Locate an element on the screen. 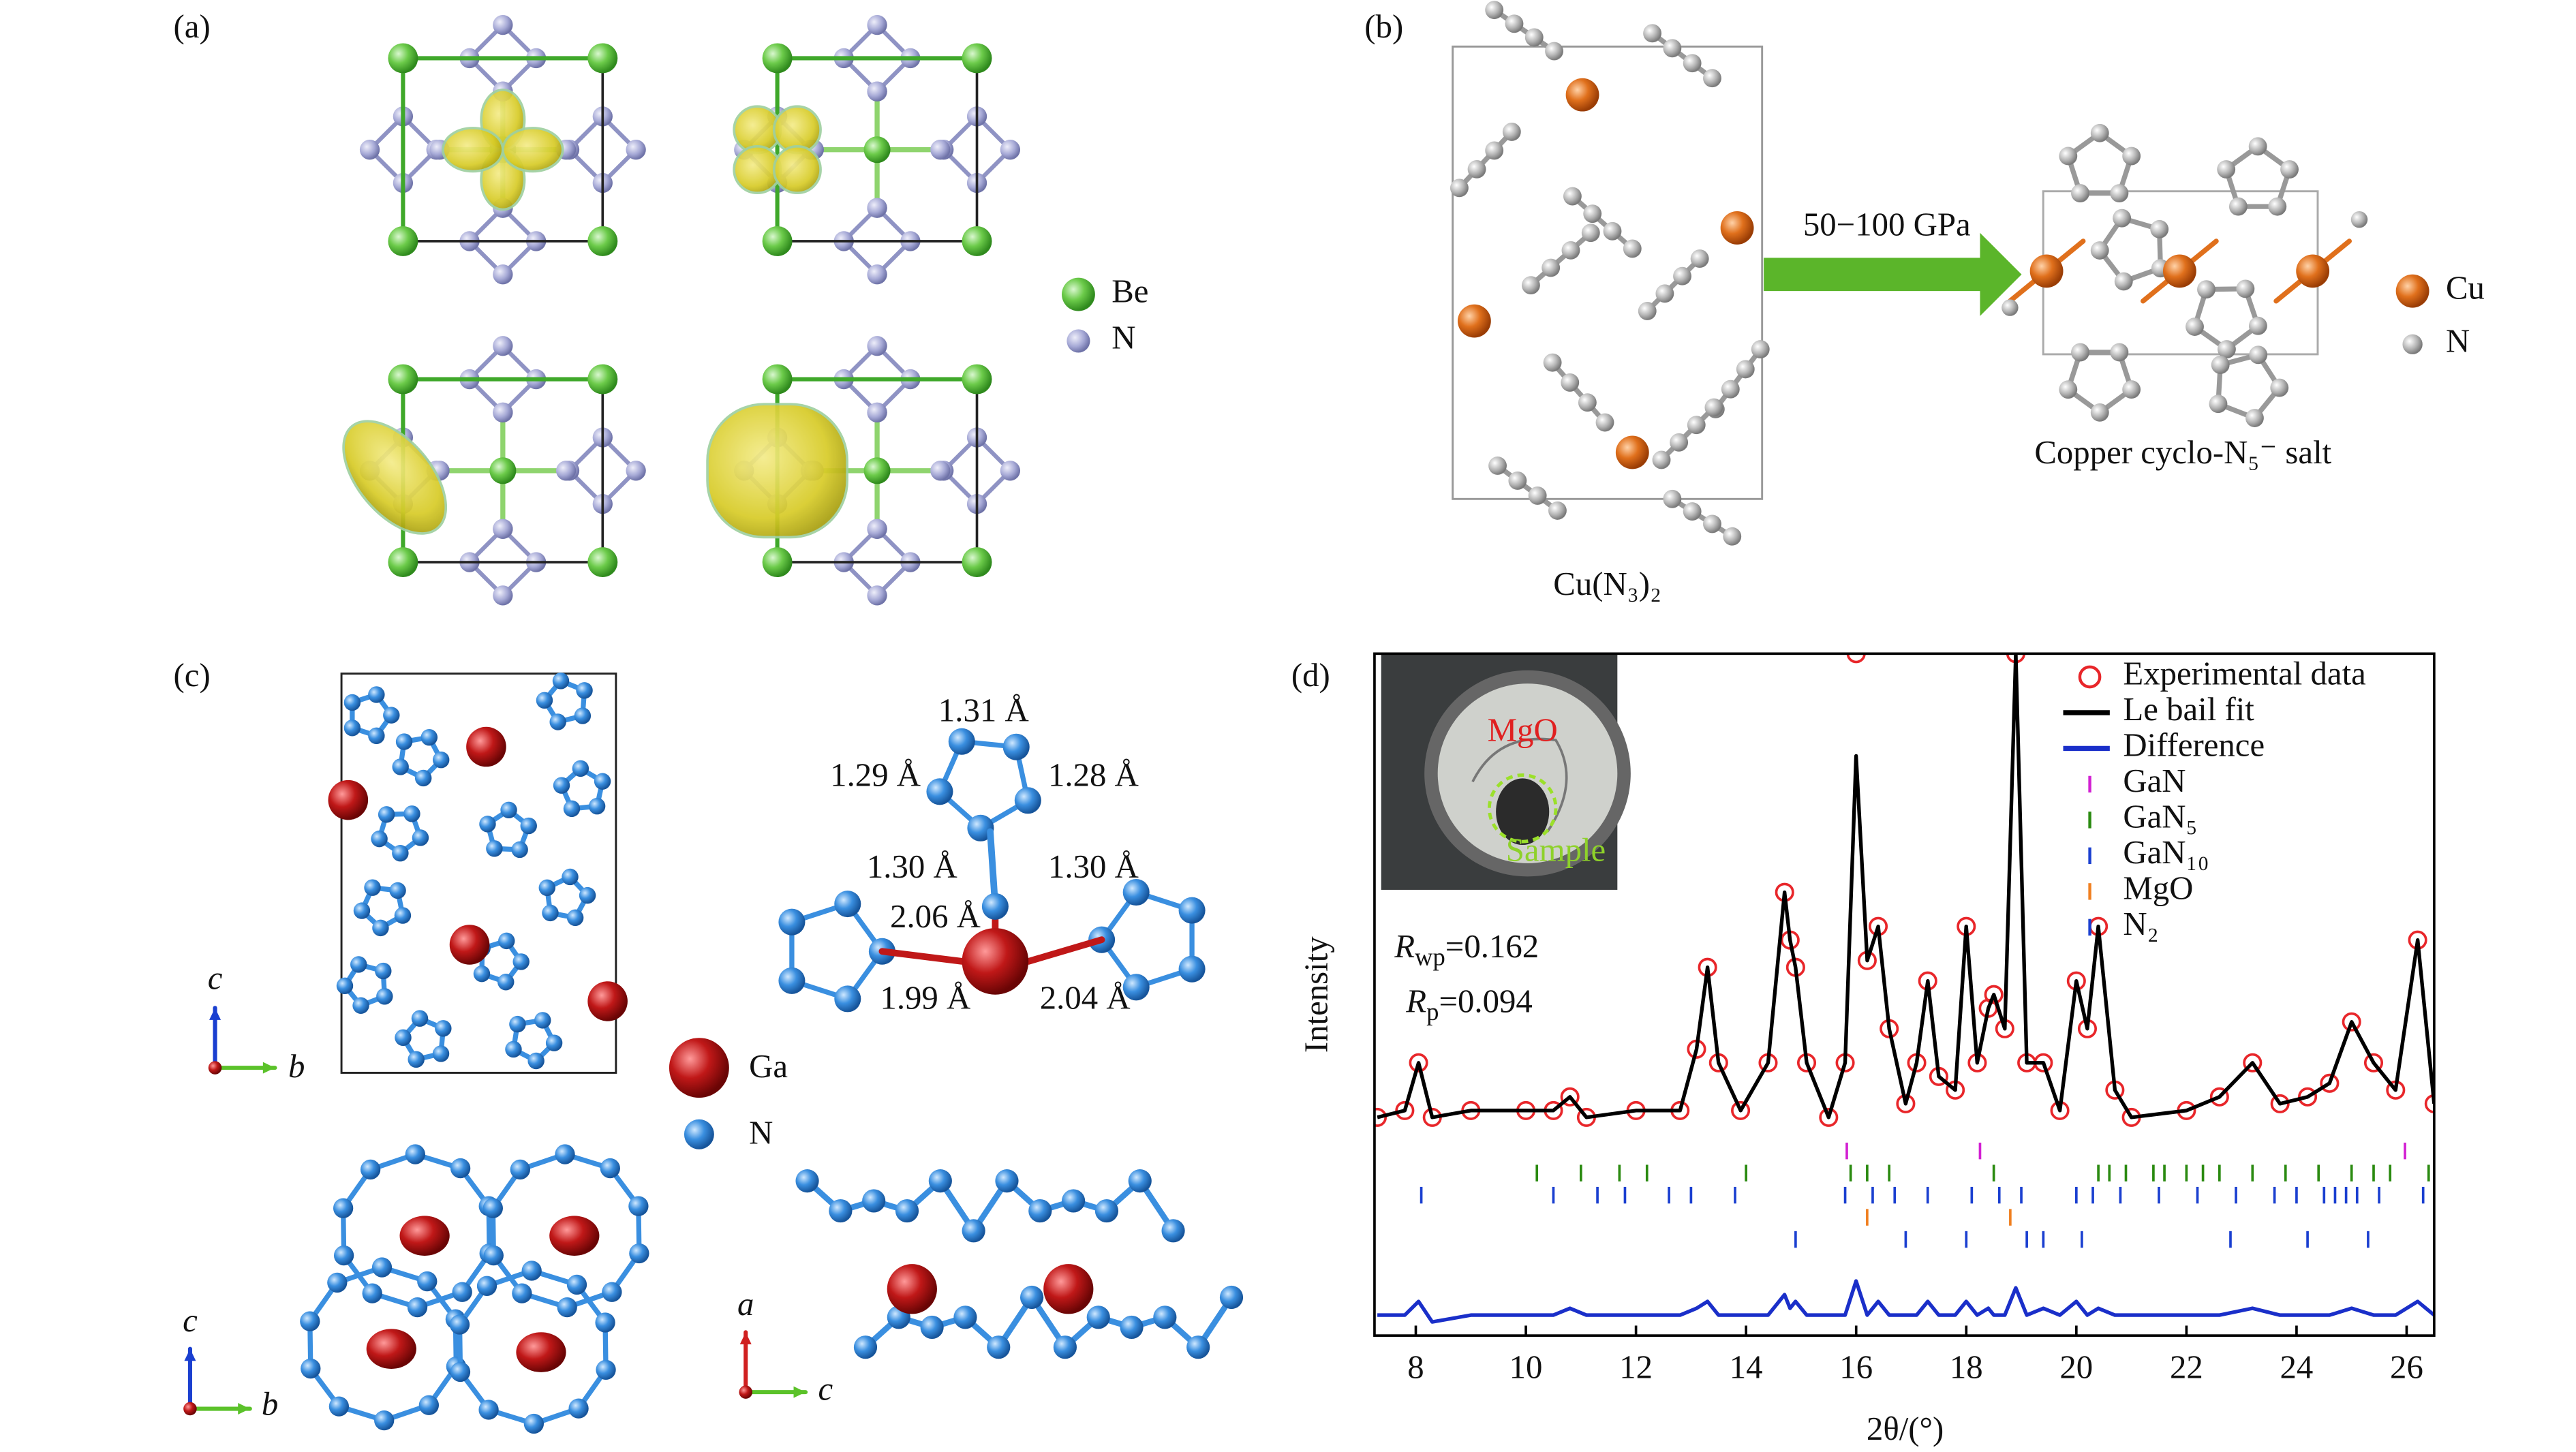 This screenshot has width=2576, height=1452. legend-label: GaN₅ is located at coordinates (2160, 817).